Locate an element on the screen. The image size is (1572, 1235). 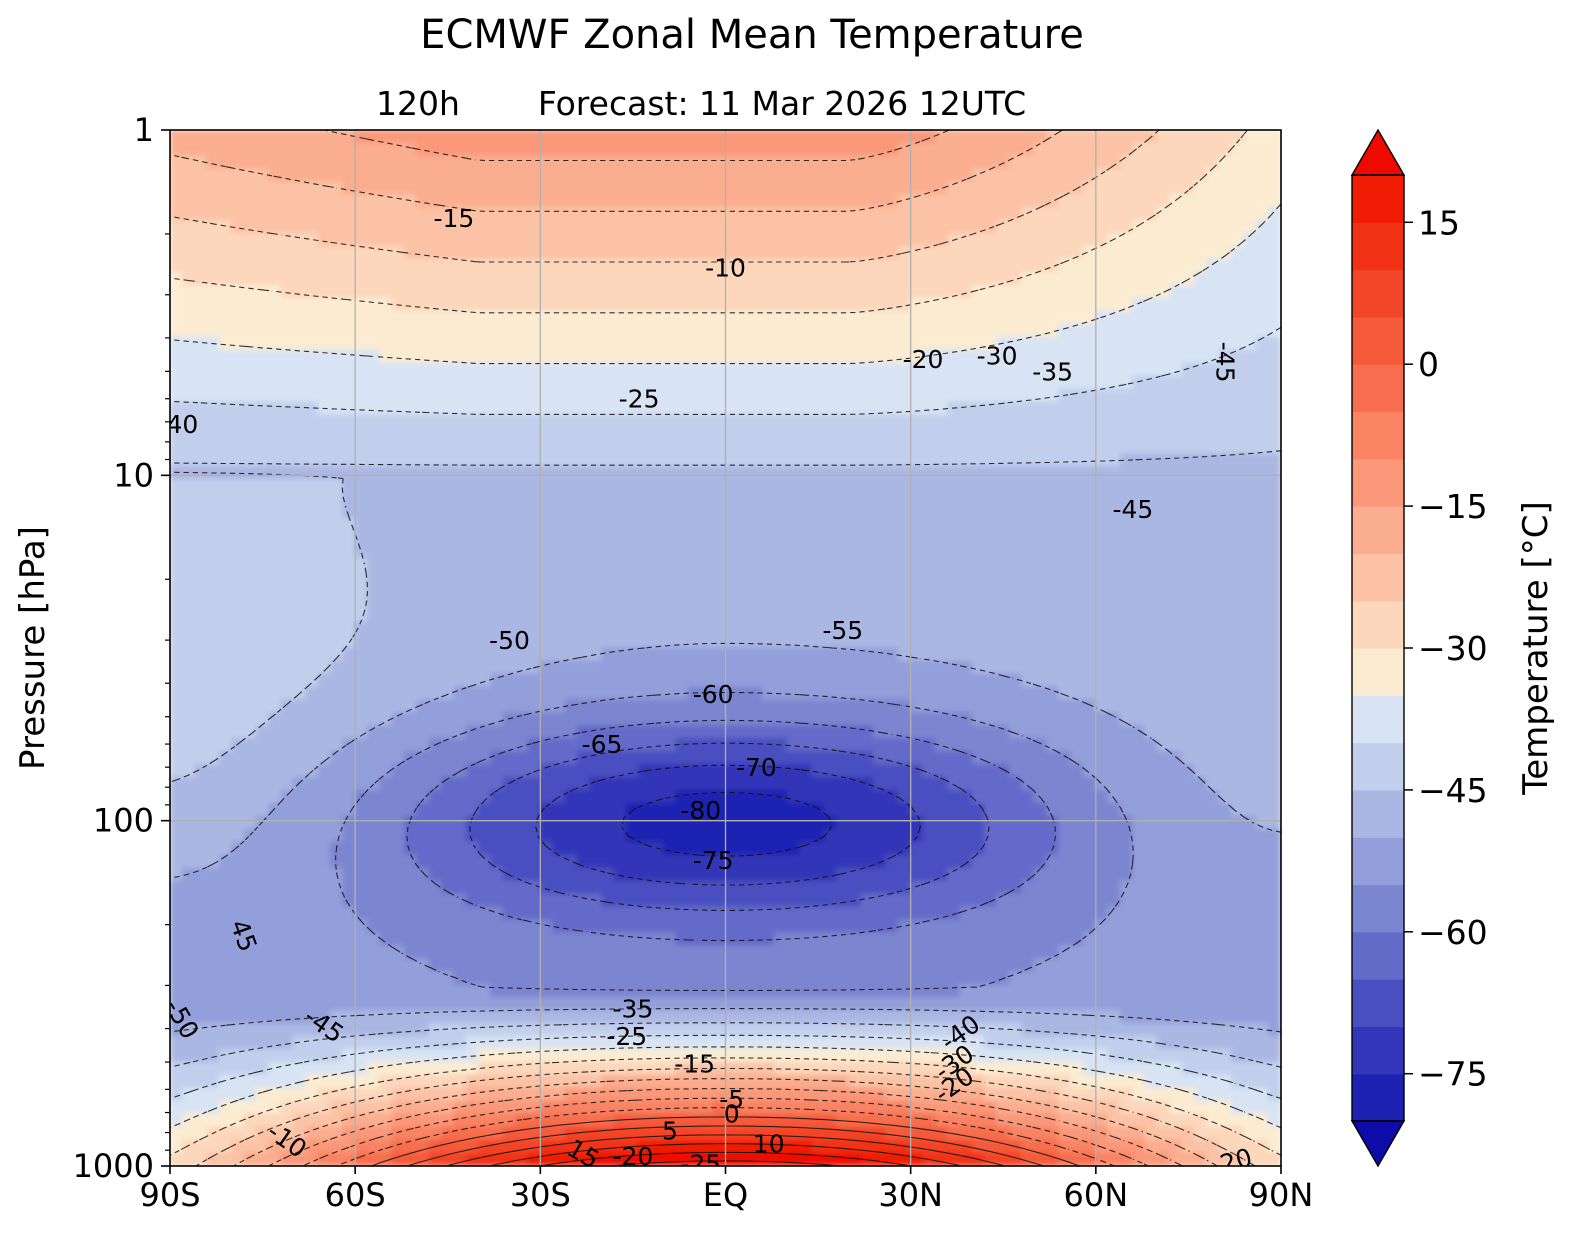
contour-label: -65 is located at coordinates (602, 744).